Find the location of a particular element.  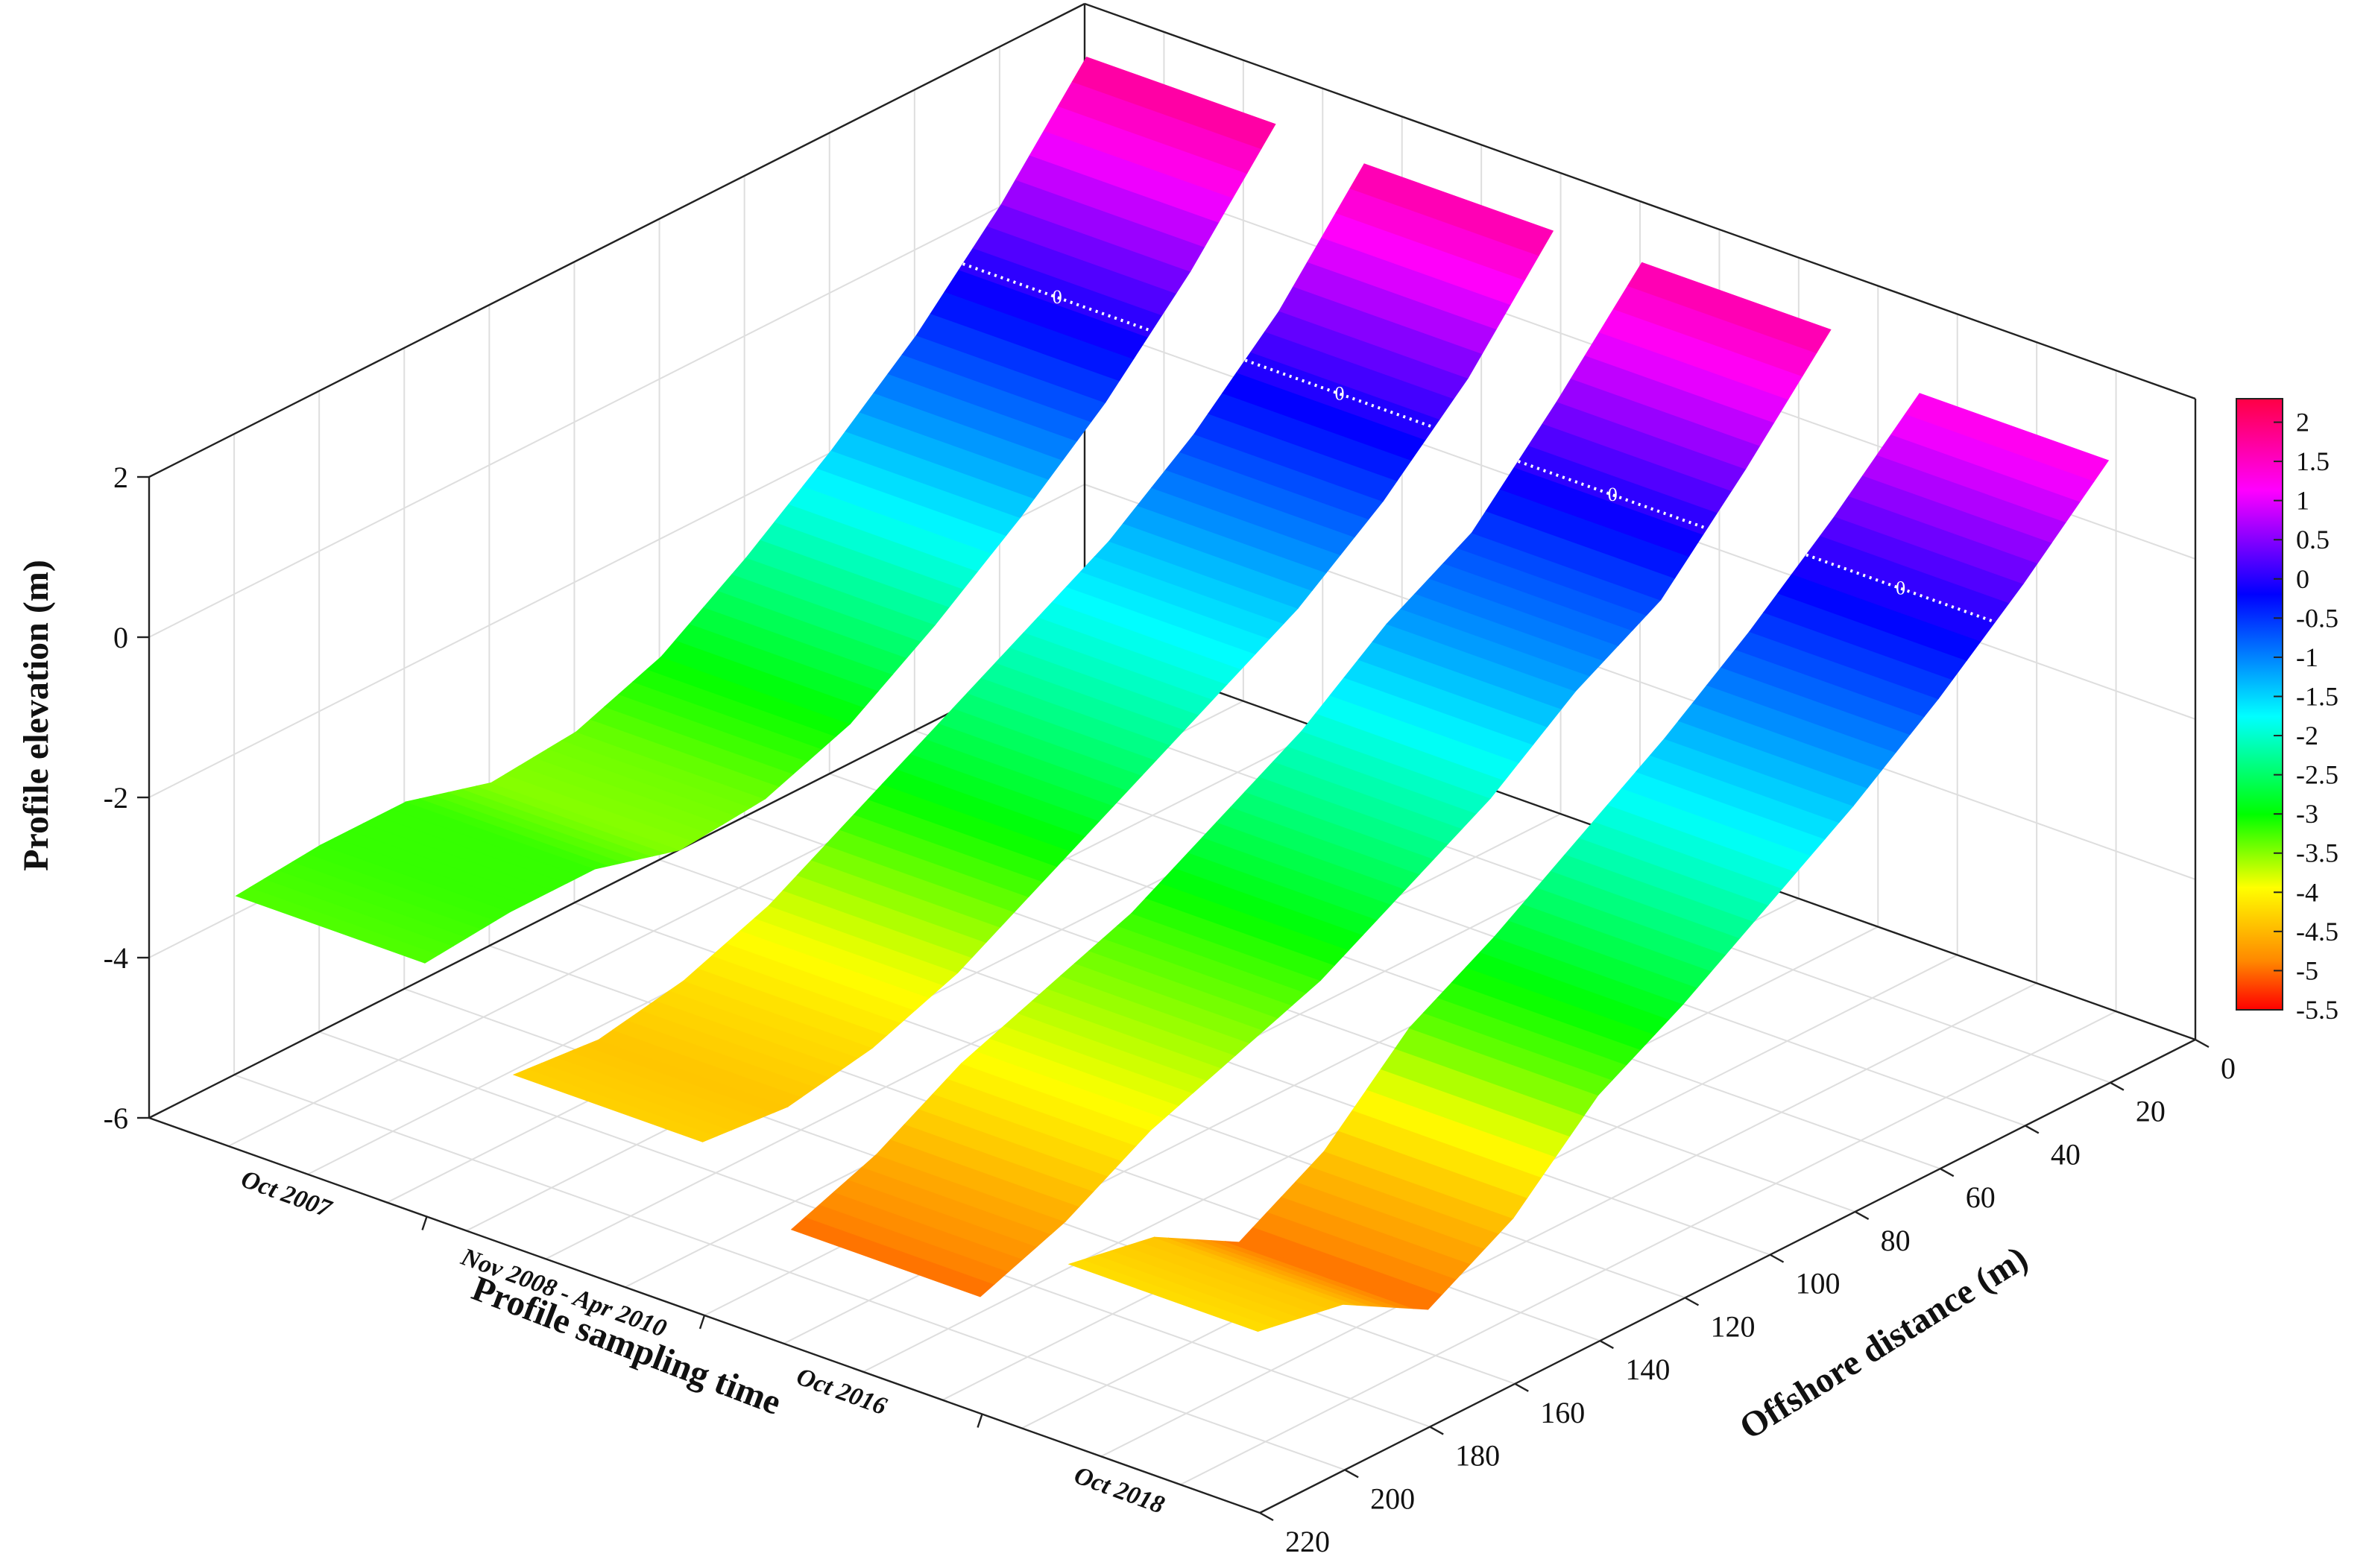

colorbar-tick-label: -4.5 is located at coordinates (2317, 932).